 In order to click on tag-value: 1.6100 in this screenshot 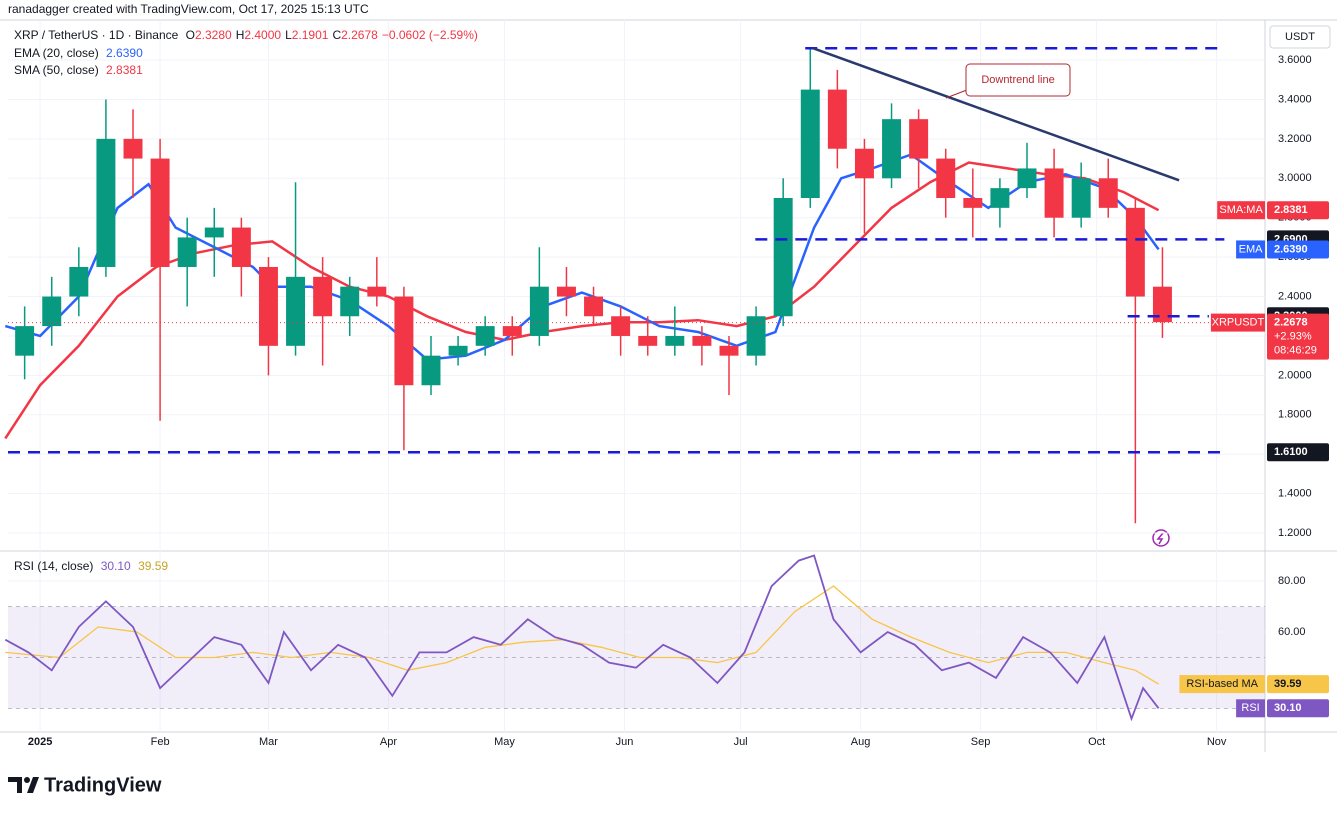, I will do `click(1291, 452)`.